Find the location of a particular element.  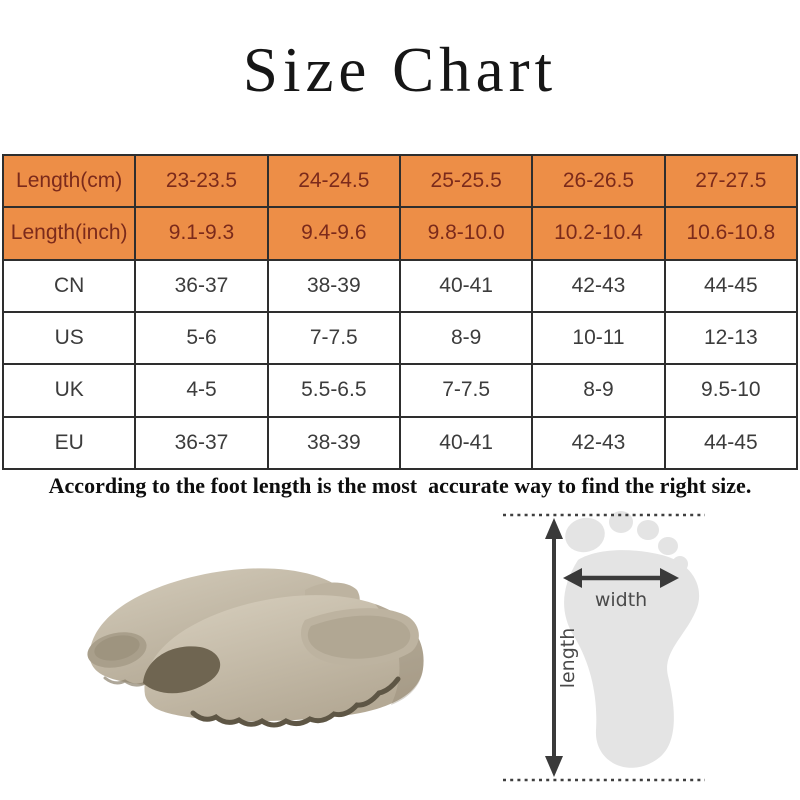

size-cell: 24-24.5 is located at coordinates (333, 181).